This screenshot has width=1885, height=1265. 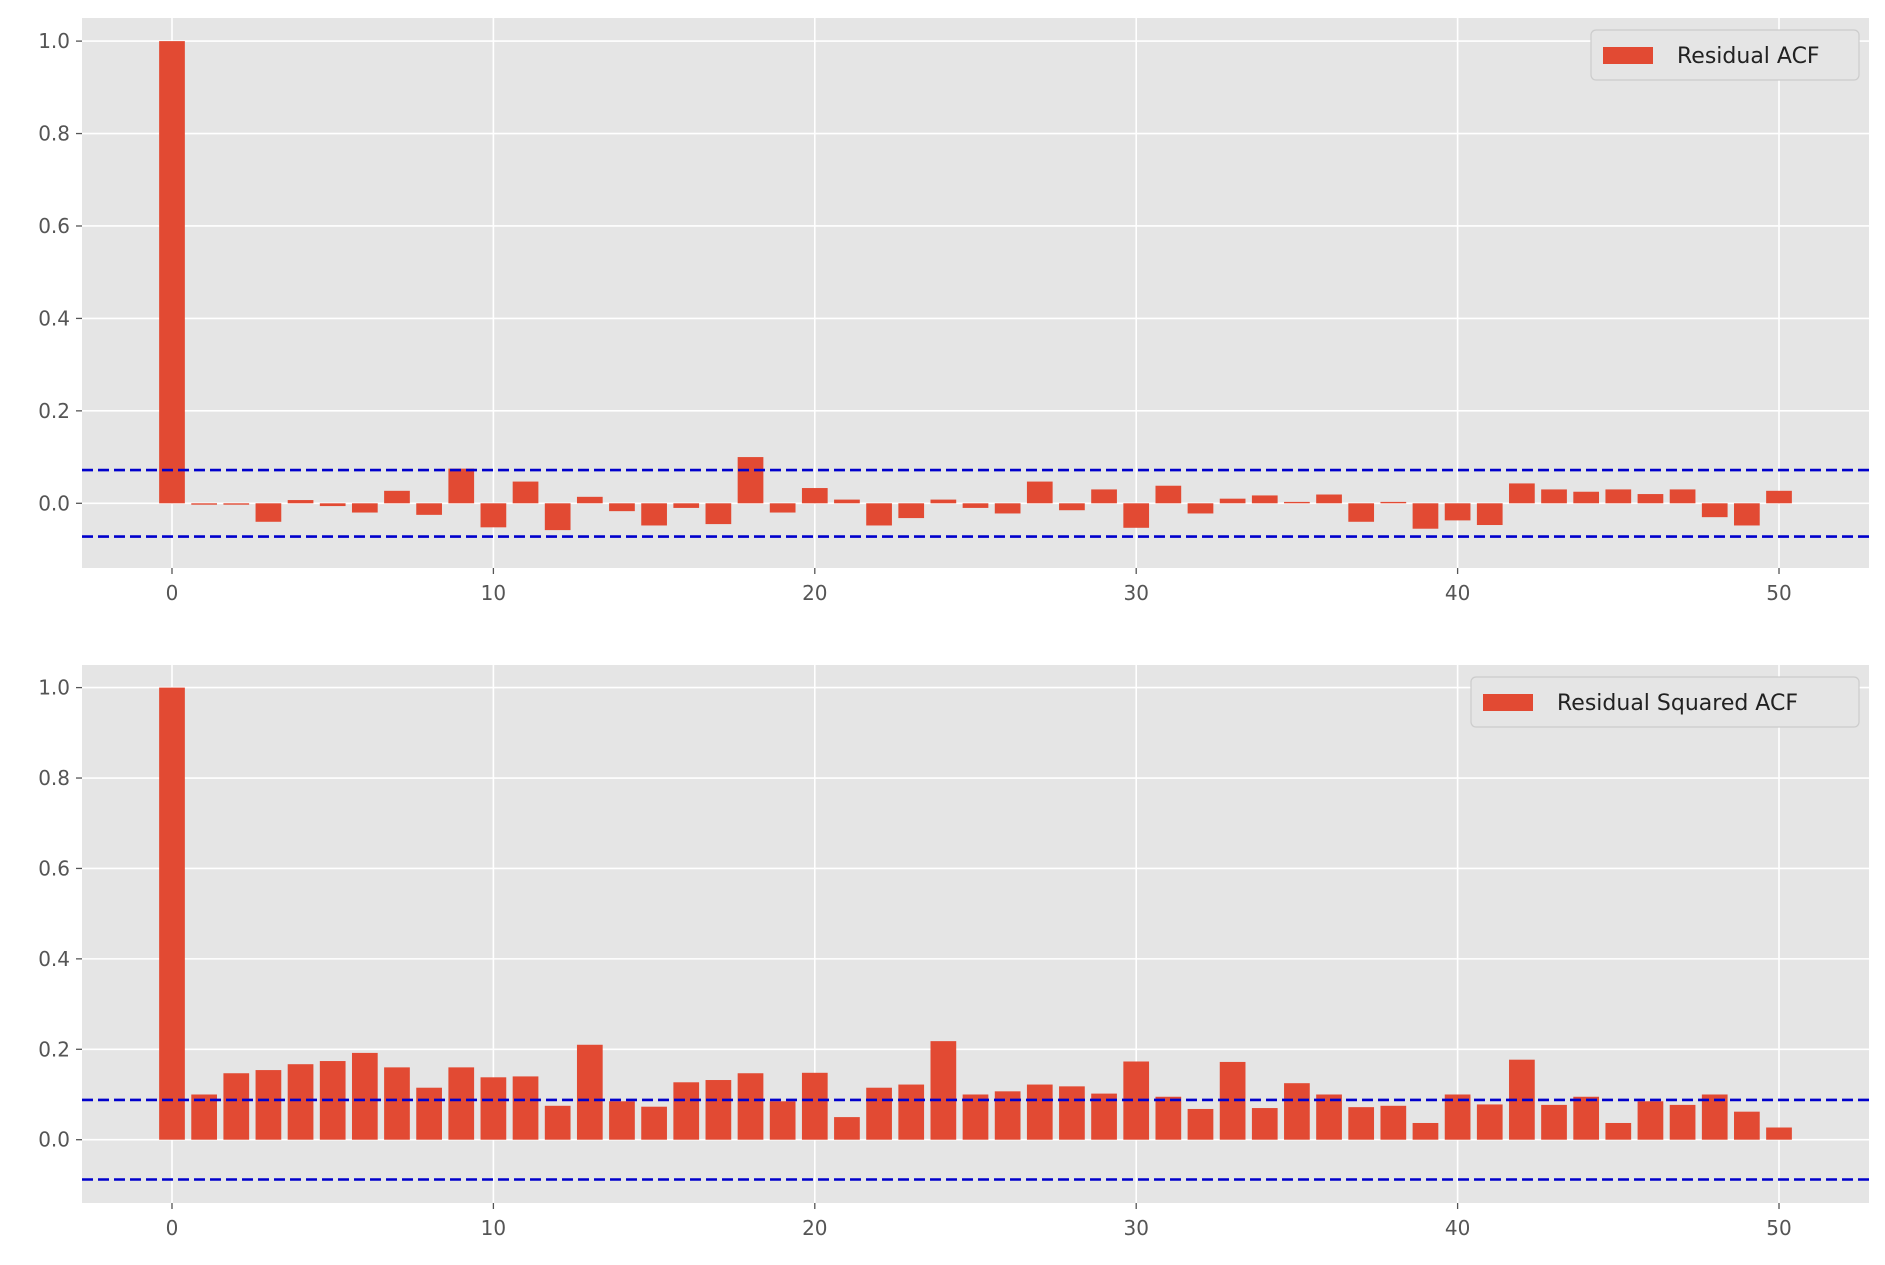 I want to click on chart-2-legend: Residual Squared ACF, so click(x=1665, y=702).